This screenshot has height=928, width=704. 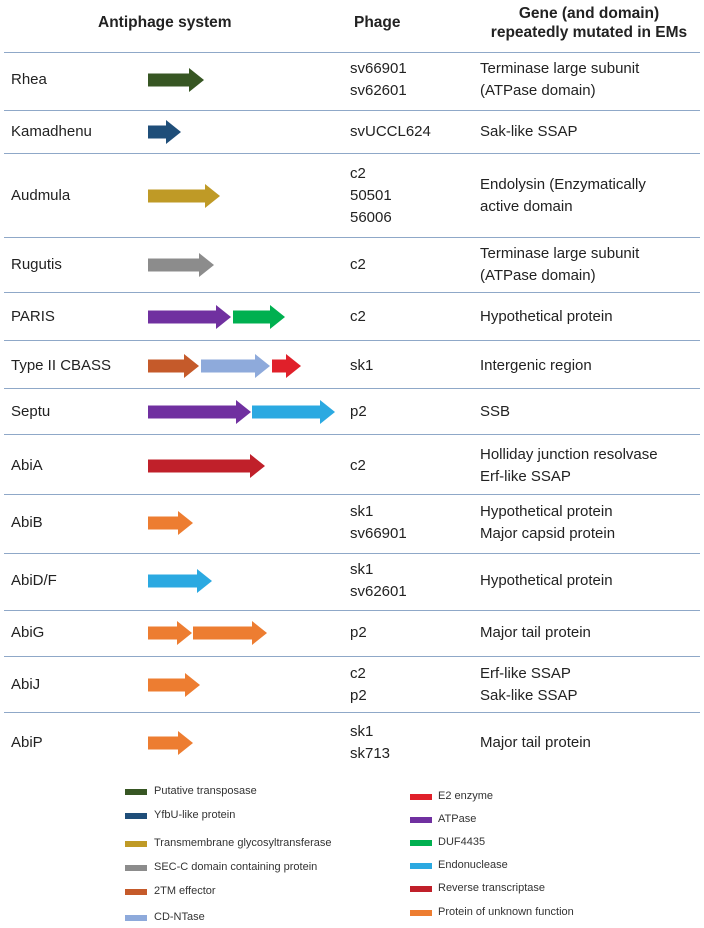 What do you see at coordinates (390, 131) in the screenshot?
I see `phage-name: svUCCL624` at bounding box center [390, 131].